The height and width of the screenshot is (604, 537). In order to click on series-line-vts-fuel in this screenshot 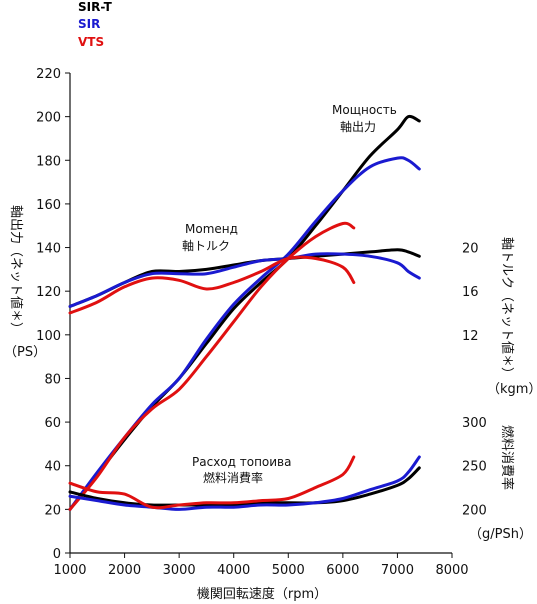, I will do `click(212, 482)`.